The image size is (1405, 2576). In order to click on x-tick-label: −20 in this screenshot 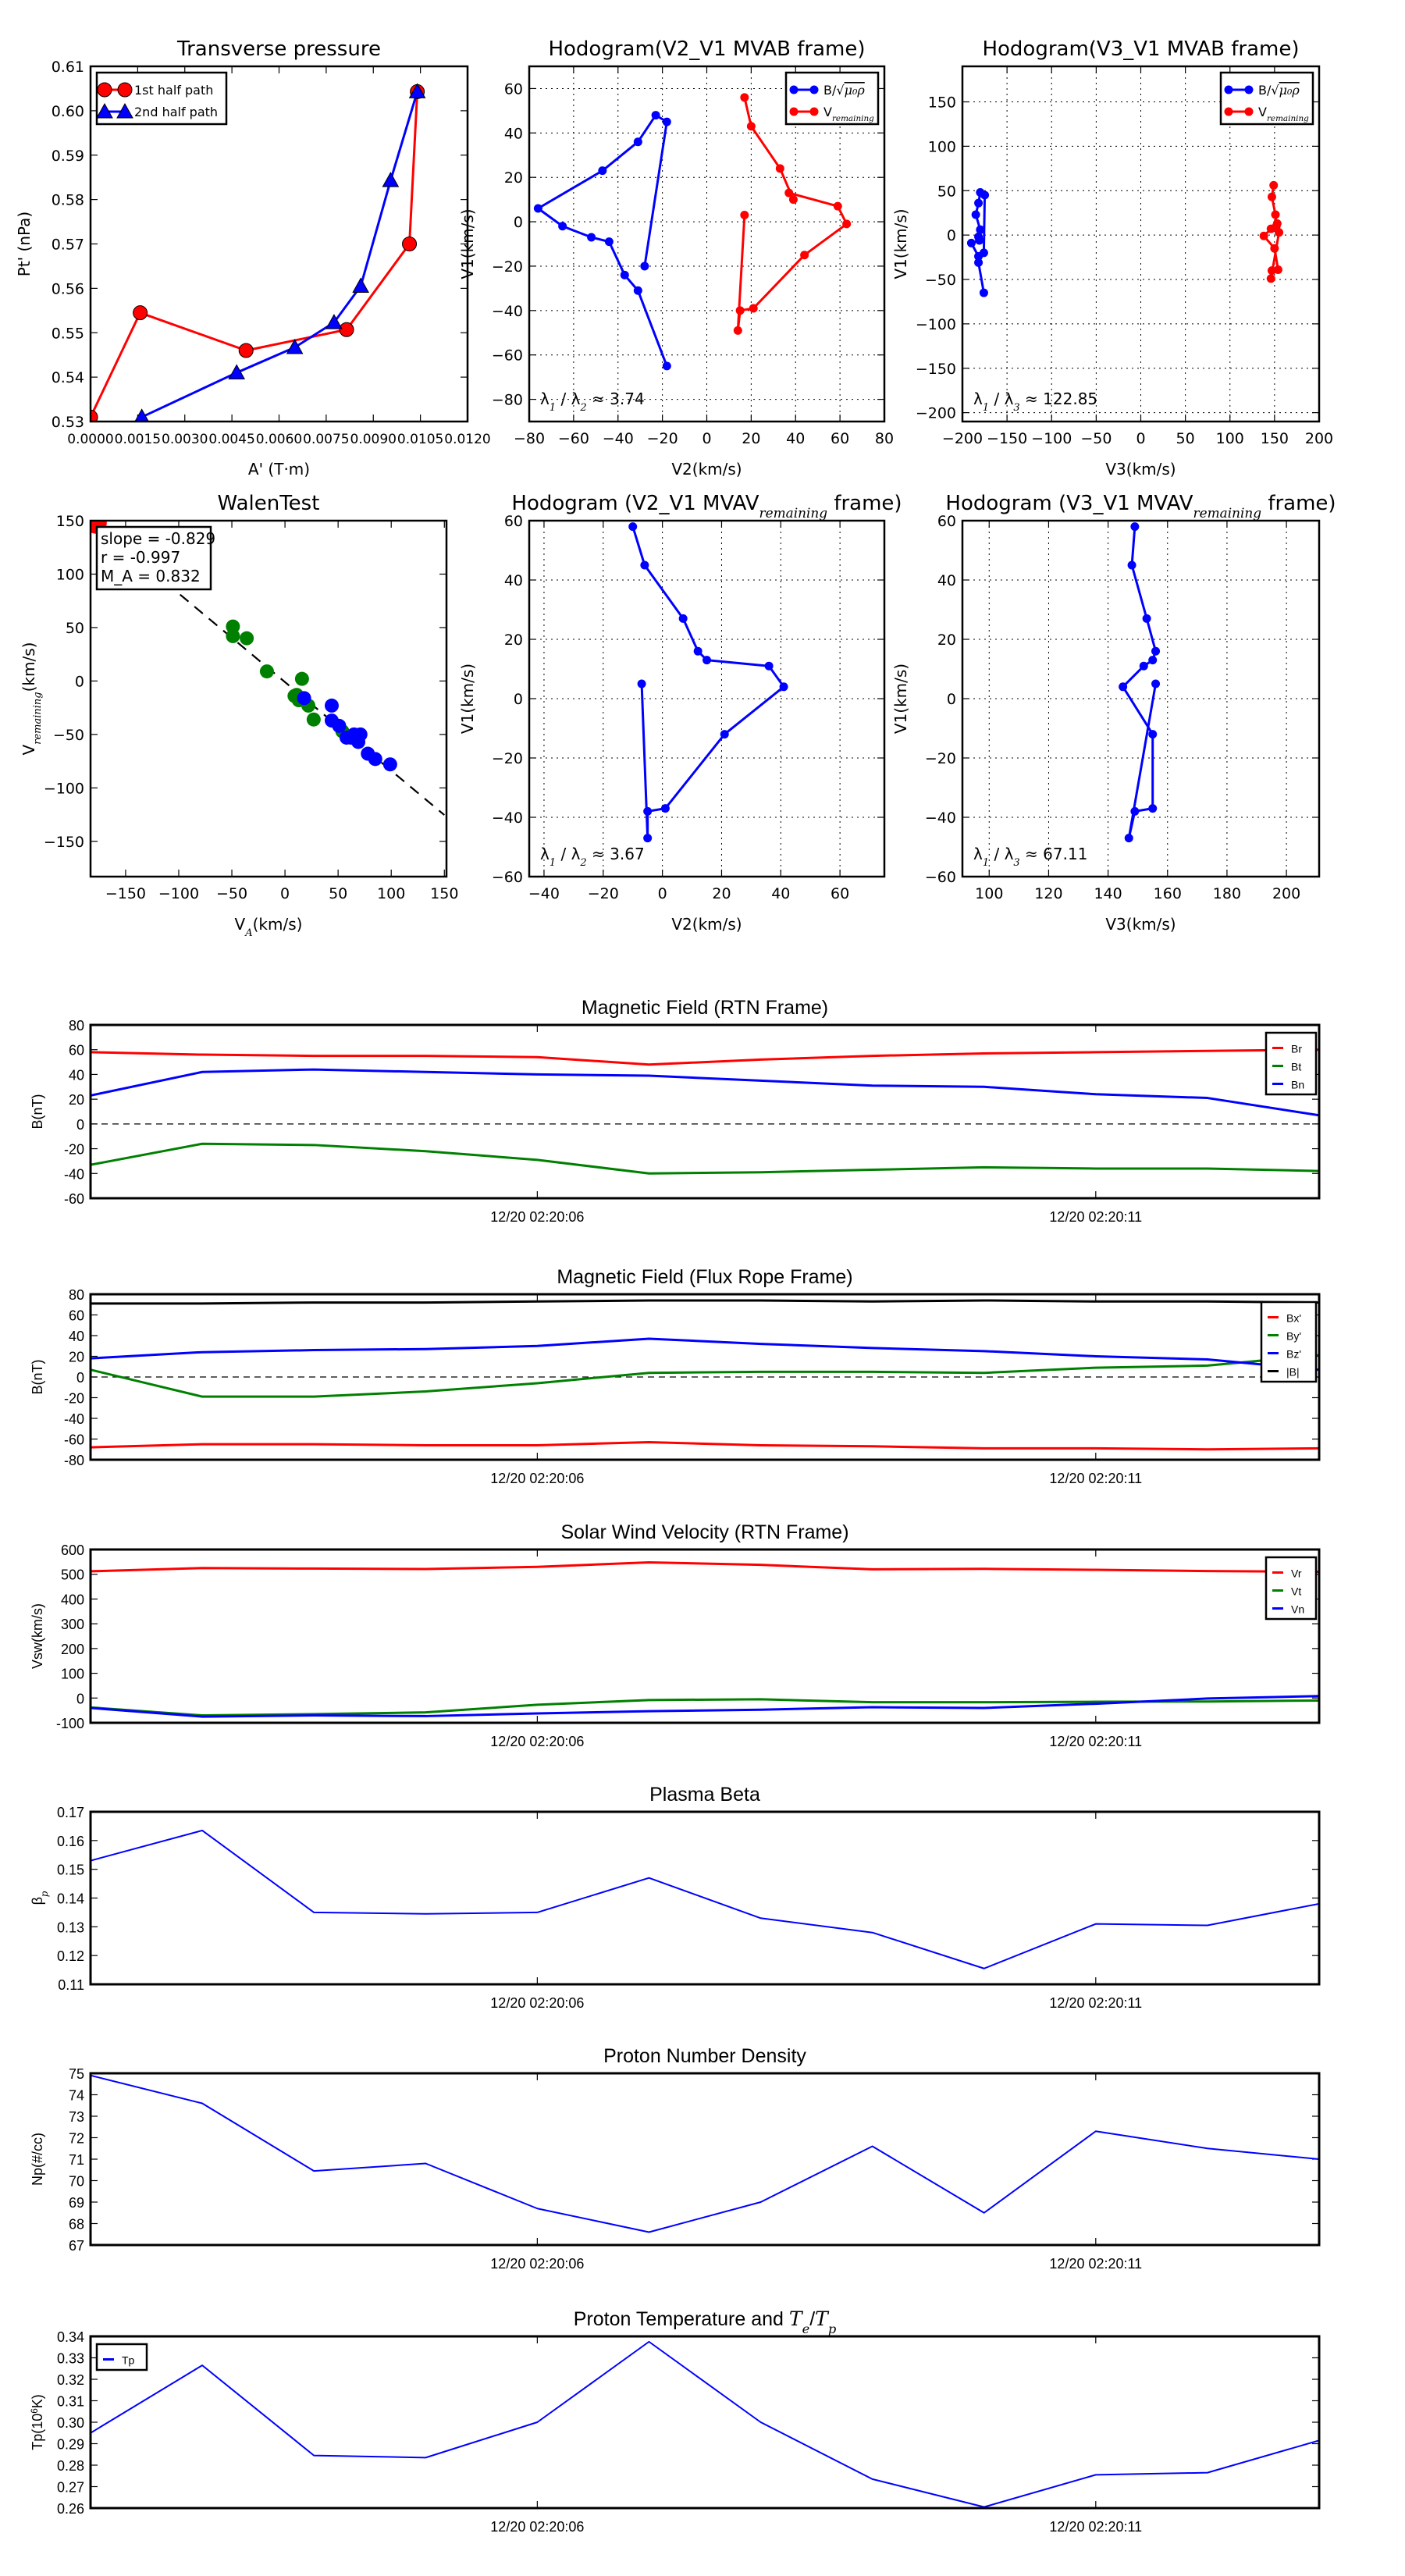, I will do `click(662, 439)`.